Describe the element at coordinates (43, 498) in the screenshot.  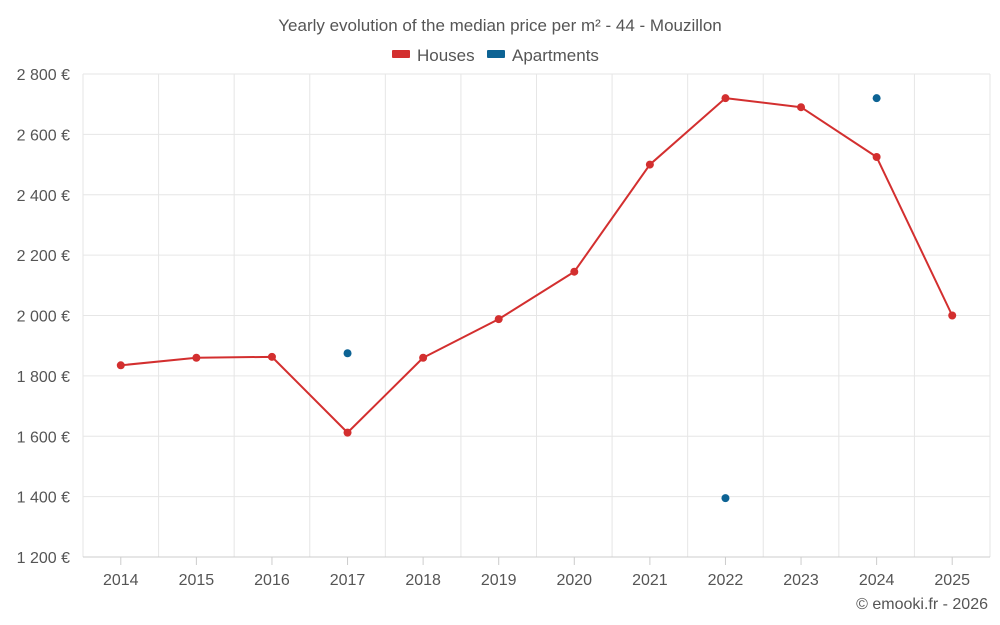
I see `y-tick-label: 1 400 €` at that location.